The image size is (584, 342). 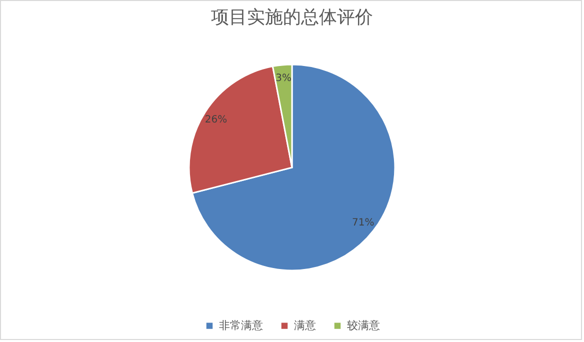 What do you see at coordinates (292, 17) in the screenshot?
I see `chart-title: 项目实施的总体评价` at bounding box center [292, 17].